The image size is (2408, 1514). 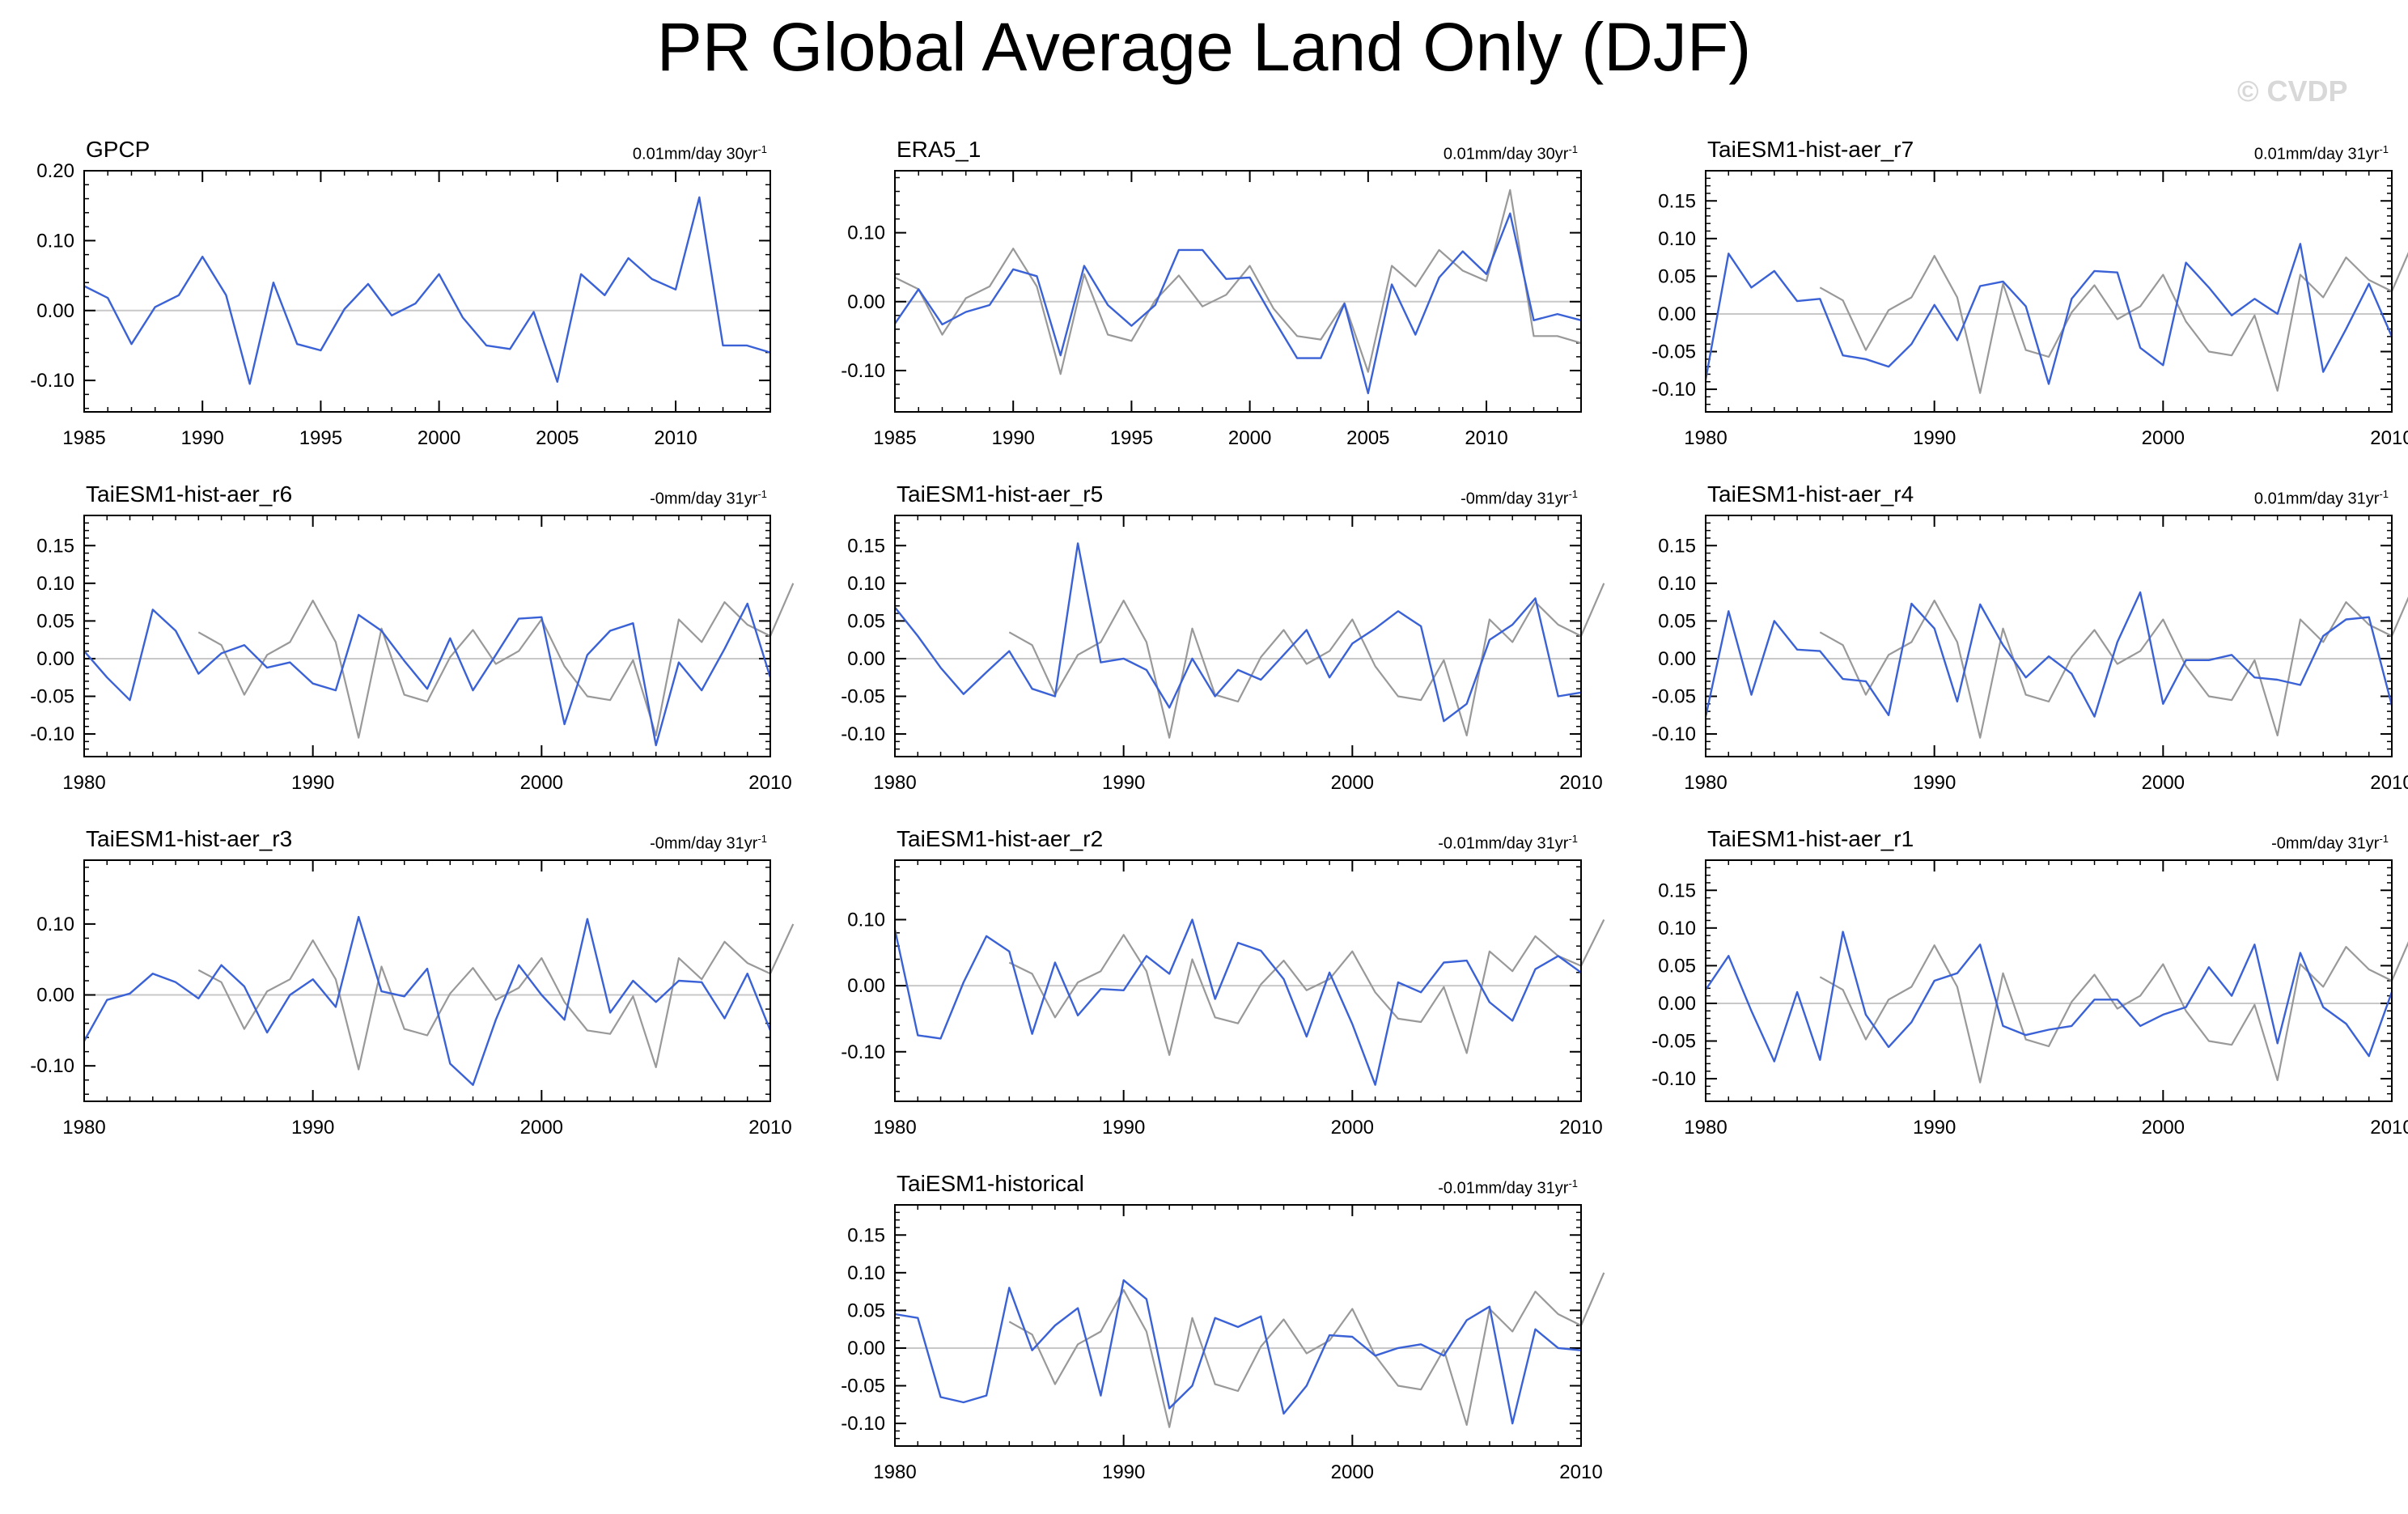 What do you see at coordinates (1810, 150) in the screenshot?
I see `panel-title: TaiESM1-hist-aer_r7` at bounding box center [1810, 150].